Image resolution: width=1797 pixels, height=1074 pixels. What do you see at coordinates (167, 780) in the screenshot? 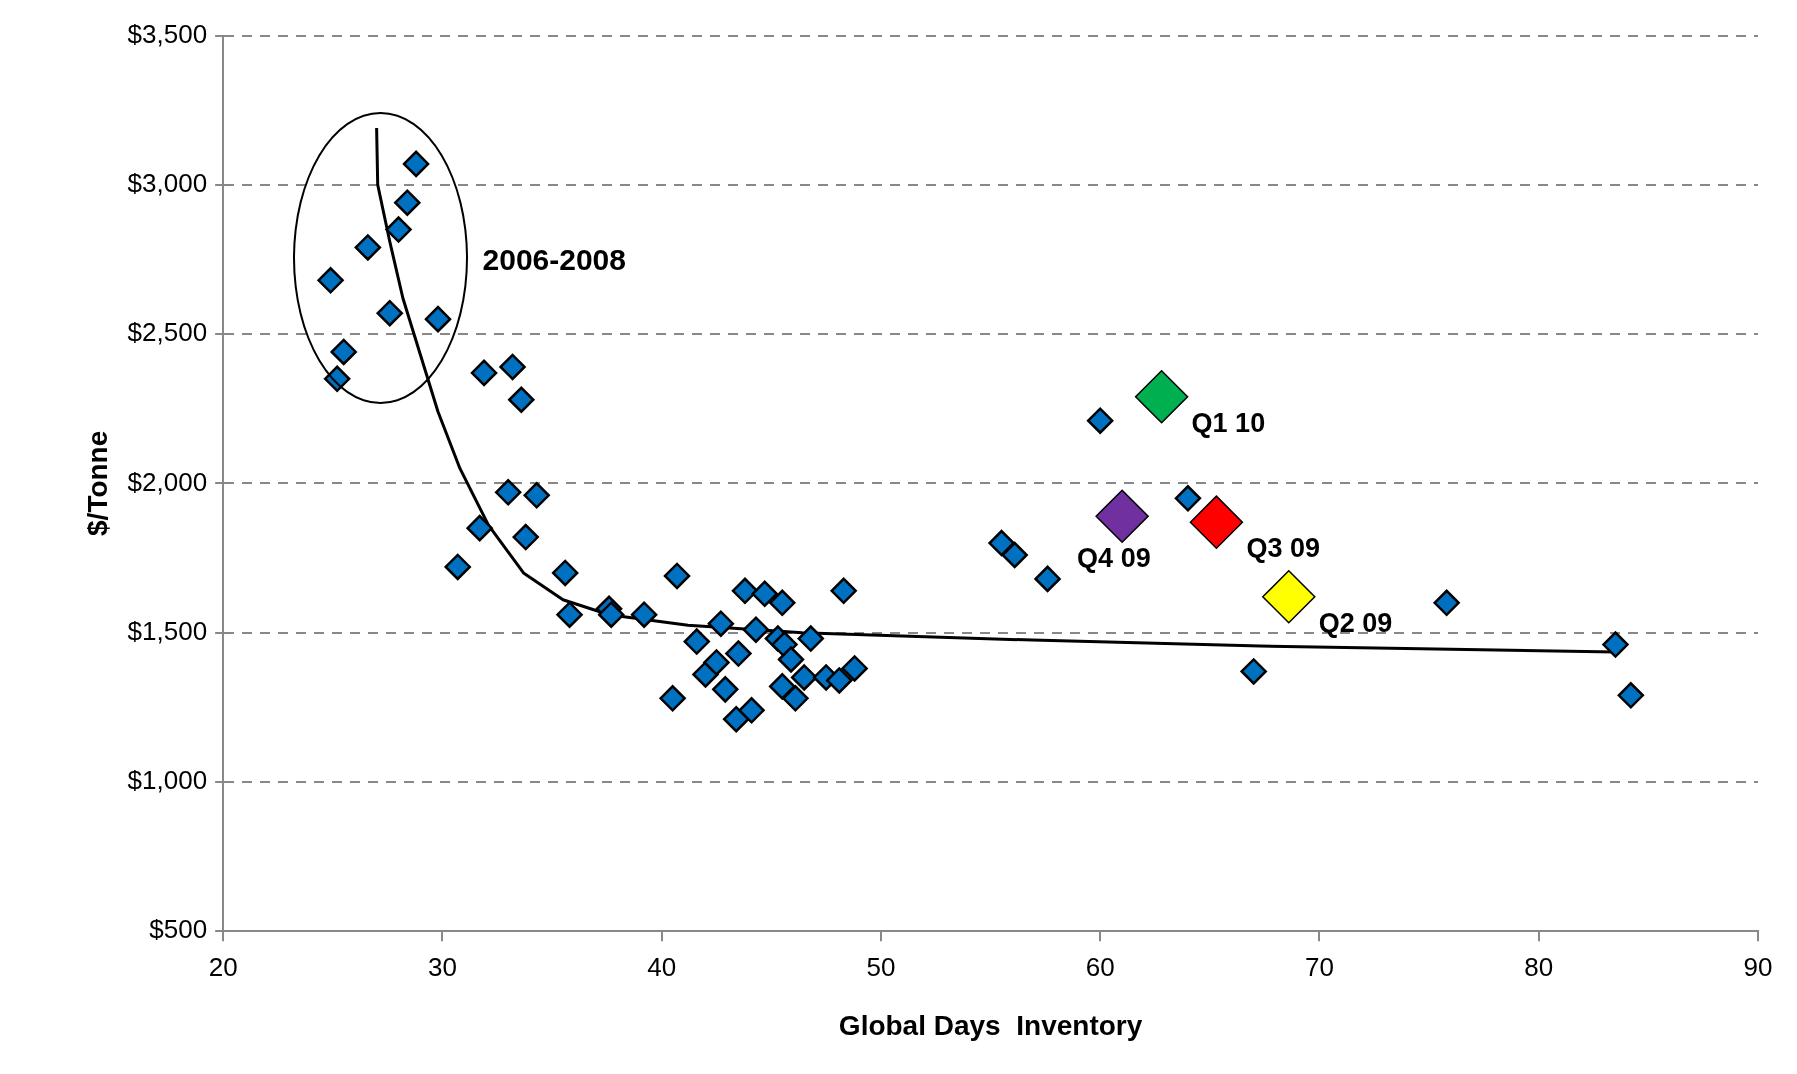
I see `y-tick-label: $1,000` at bounding box center [167, 780].